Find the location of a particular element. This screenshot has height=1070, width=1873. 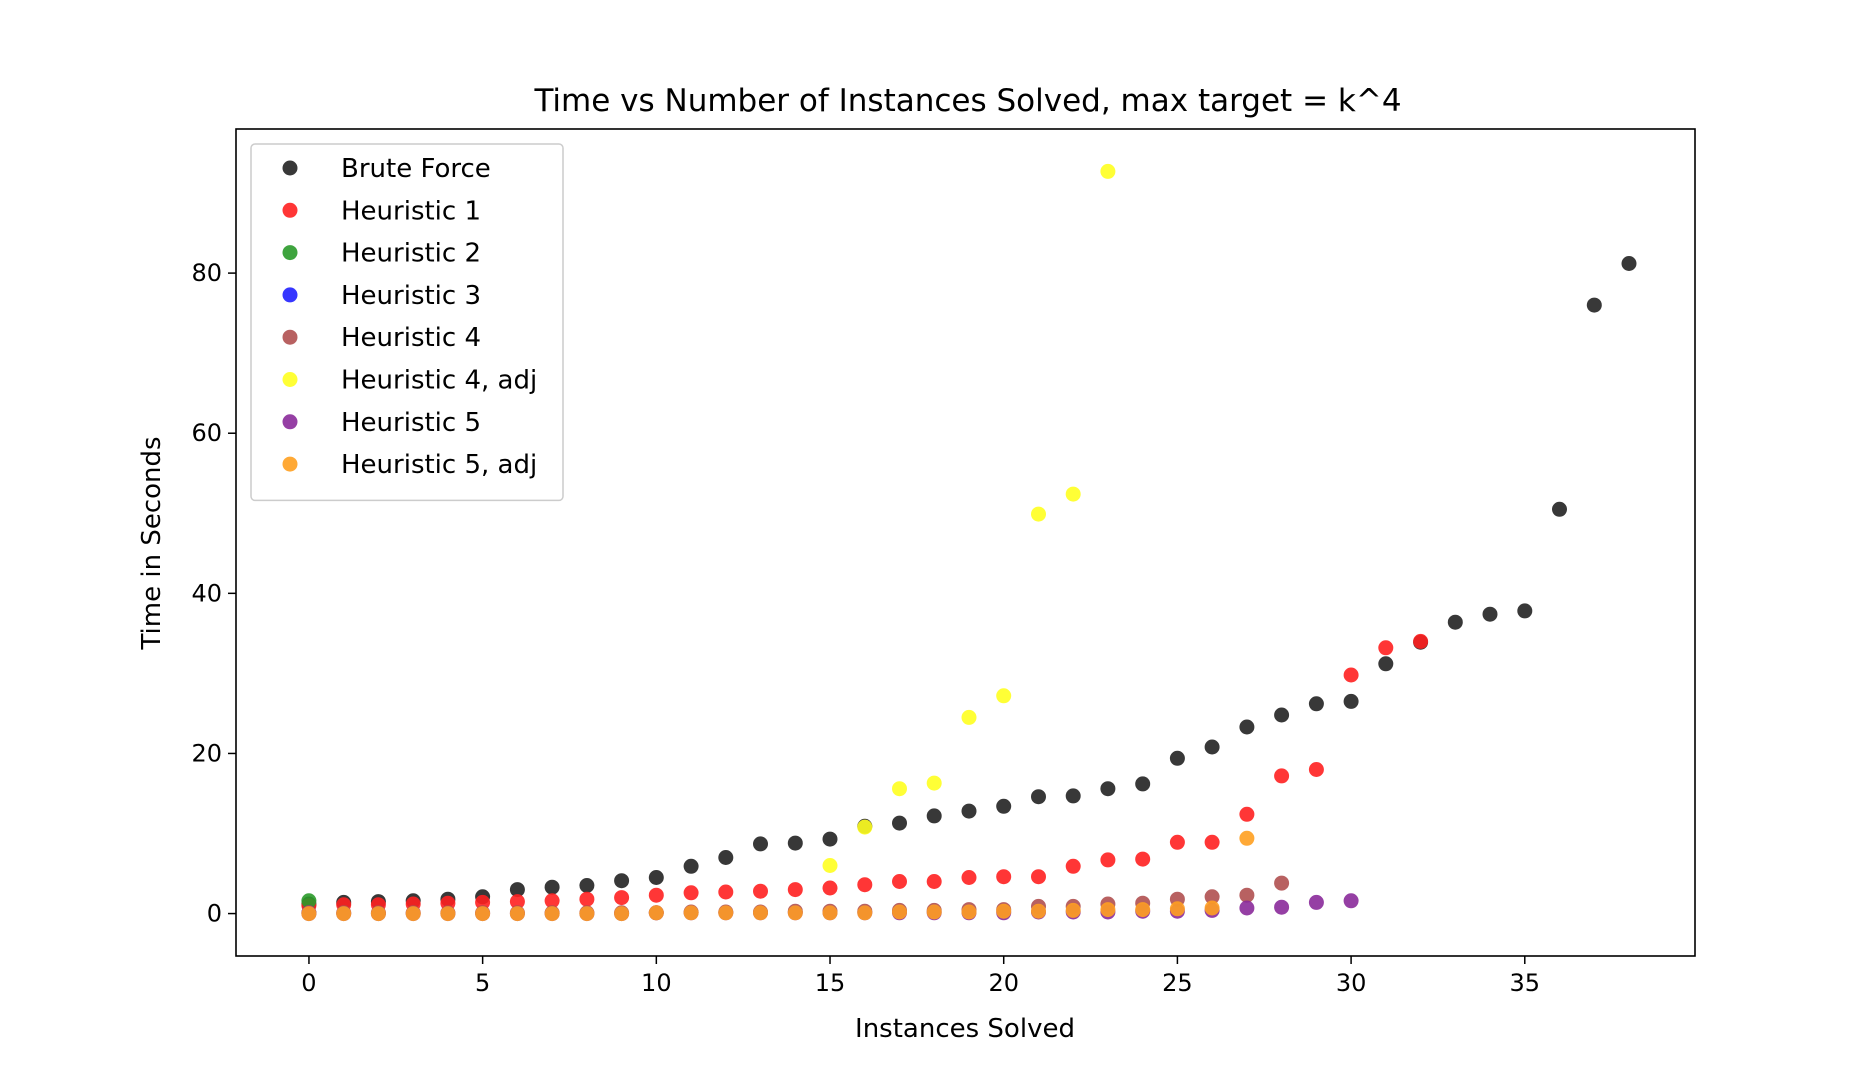

y-tick-label-0: 0 is located at coordinates (214, 914).